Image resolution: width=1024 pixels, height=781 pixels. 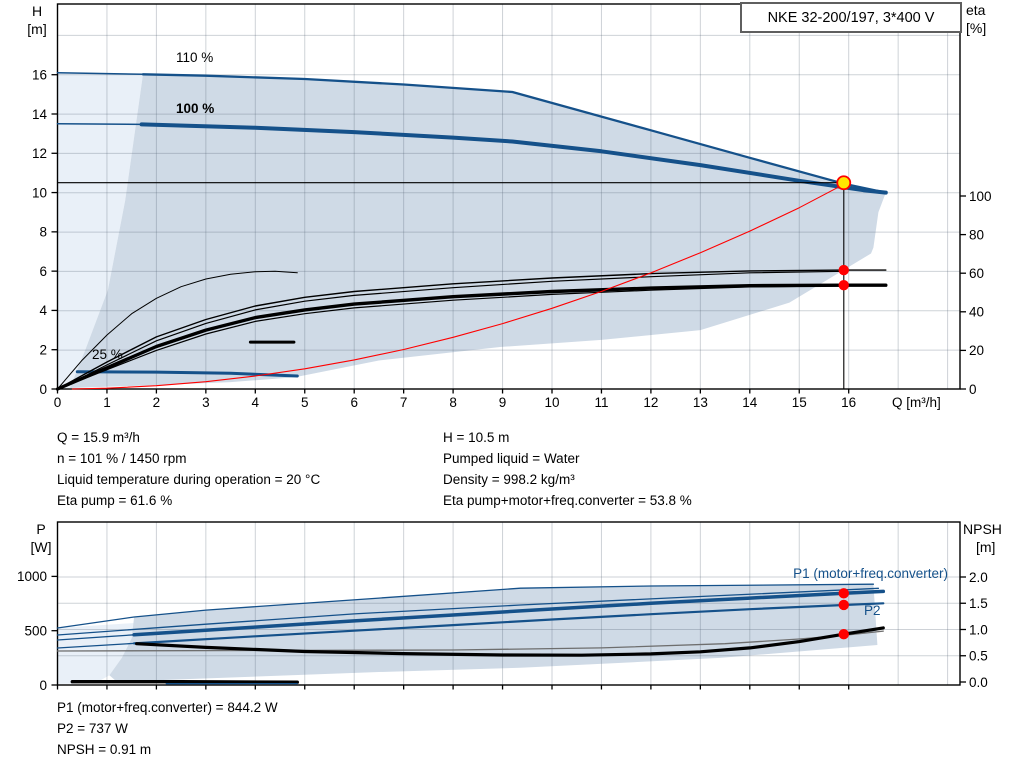 What do you see at coordinates (115, 500) in the screenshot?
I see `info-line-eta-pump: Eta pump = 61.6 %` at bounding box center [115, 500].